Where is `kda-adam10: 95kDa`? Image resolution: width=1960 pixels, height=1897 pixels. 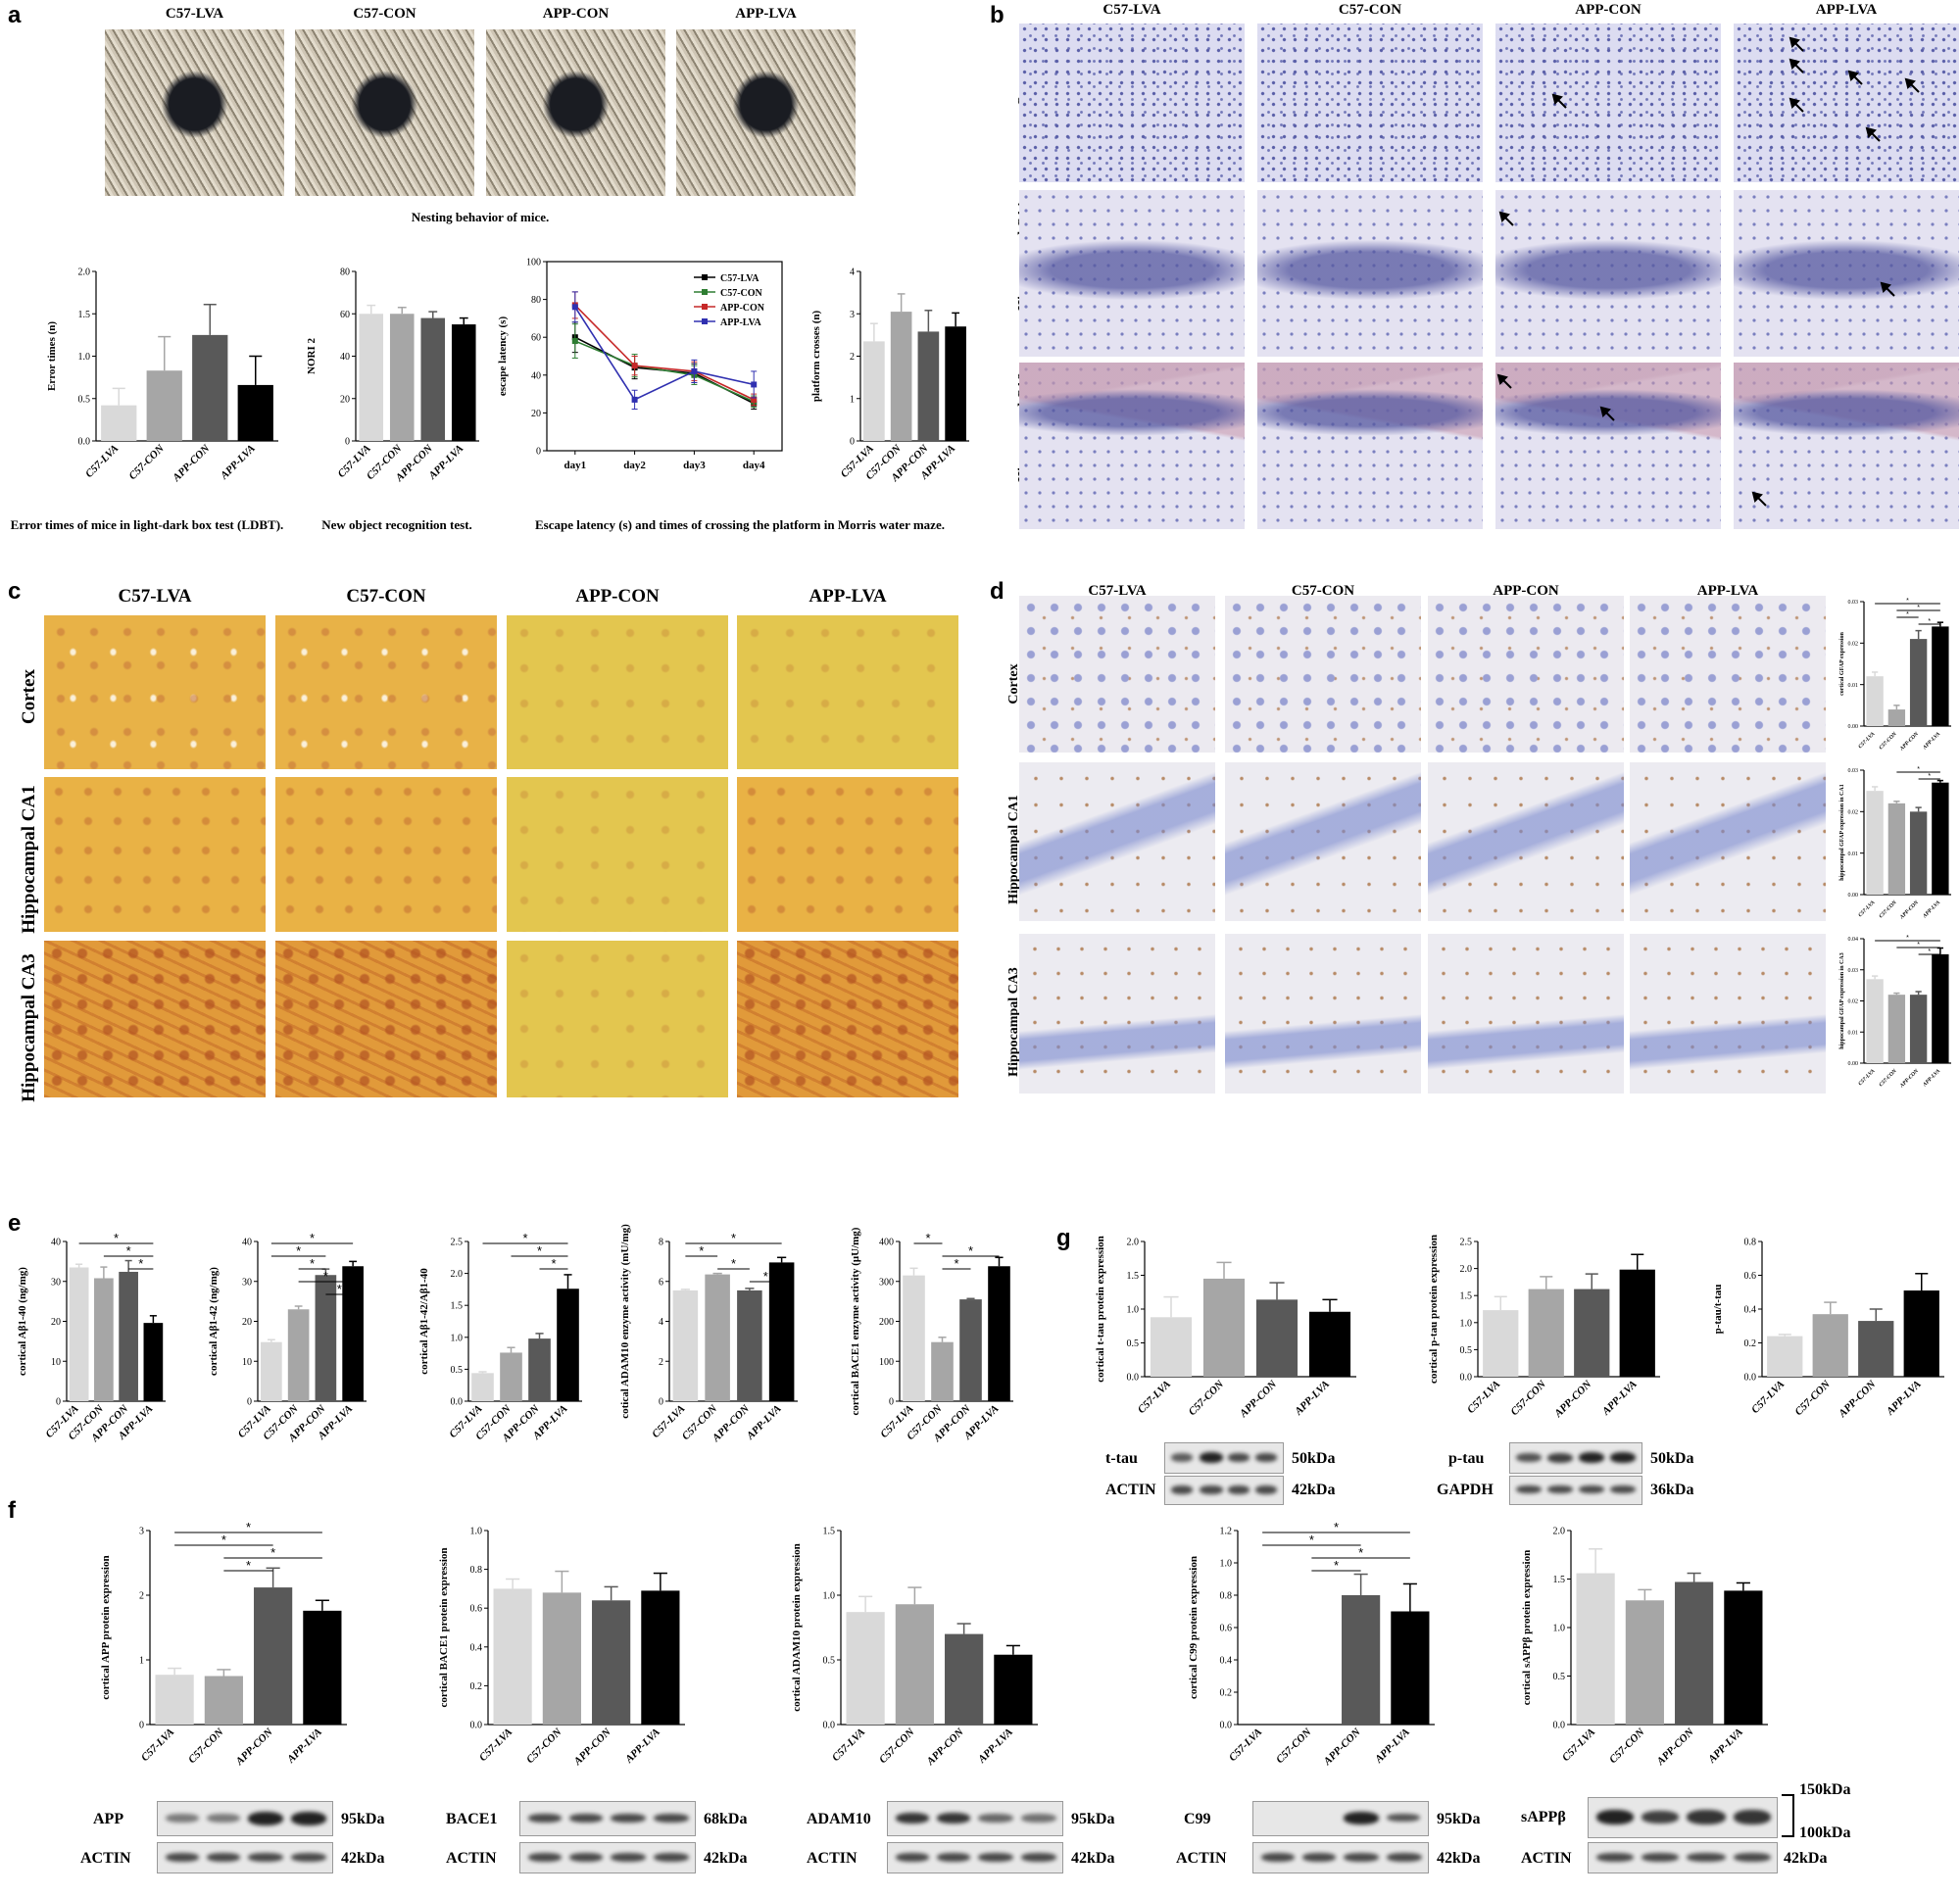 kda-adam10: 95kDa is located at coordinates (1093, 1819).